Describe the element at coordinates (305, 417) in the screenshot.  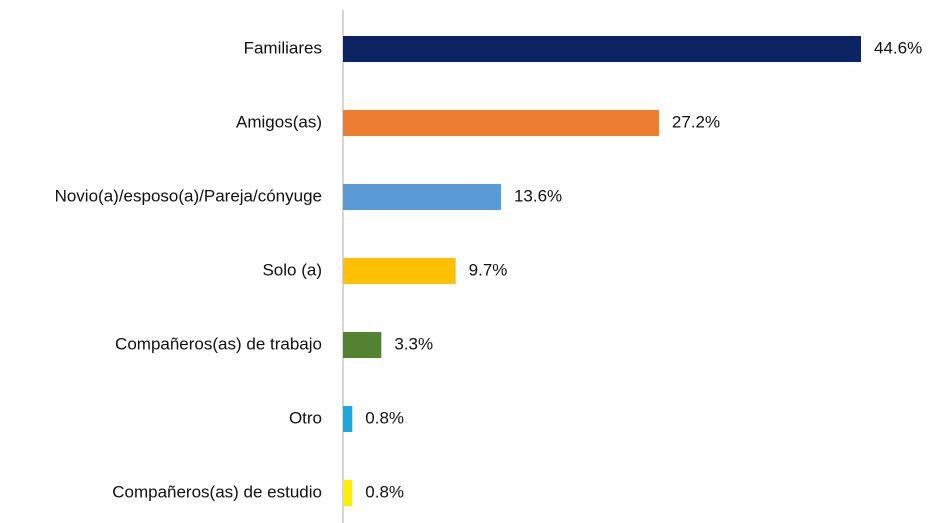
I see `category-label: Otro` at that location.